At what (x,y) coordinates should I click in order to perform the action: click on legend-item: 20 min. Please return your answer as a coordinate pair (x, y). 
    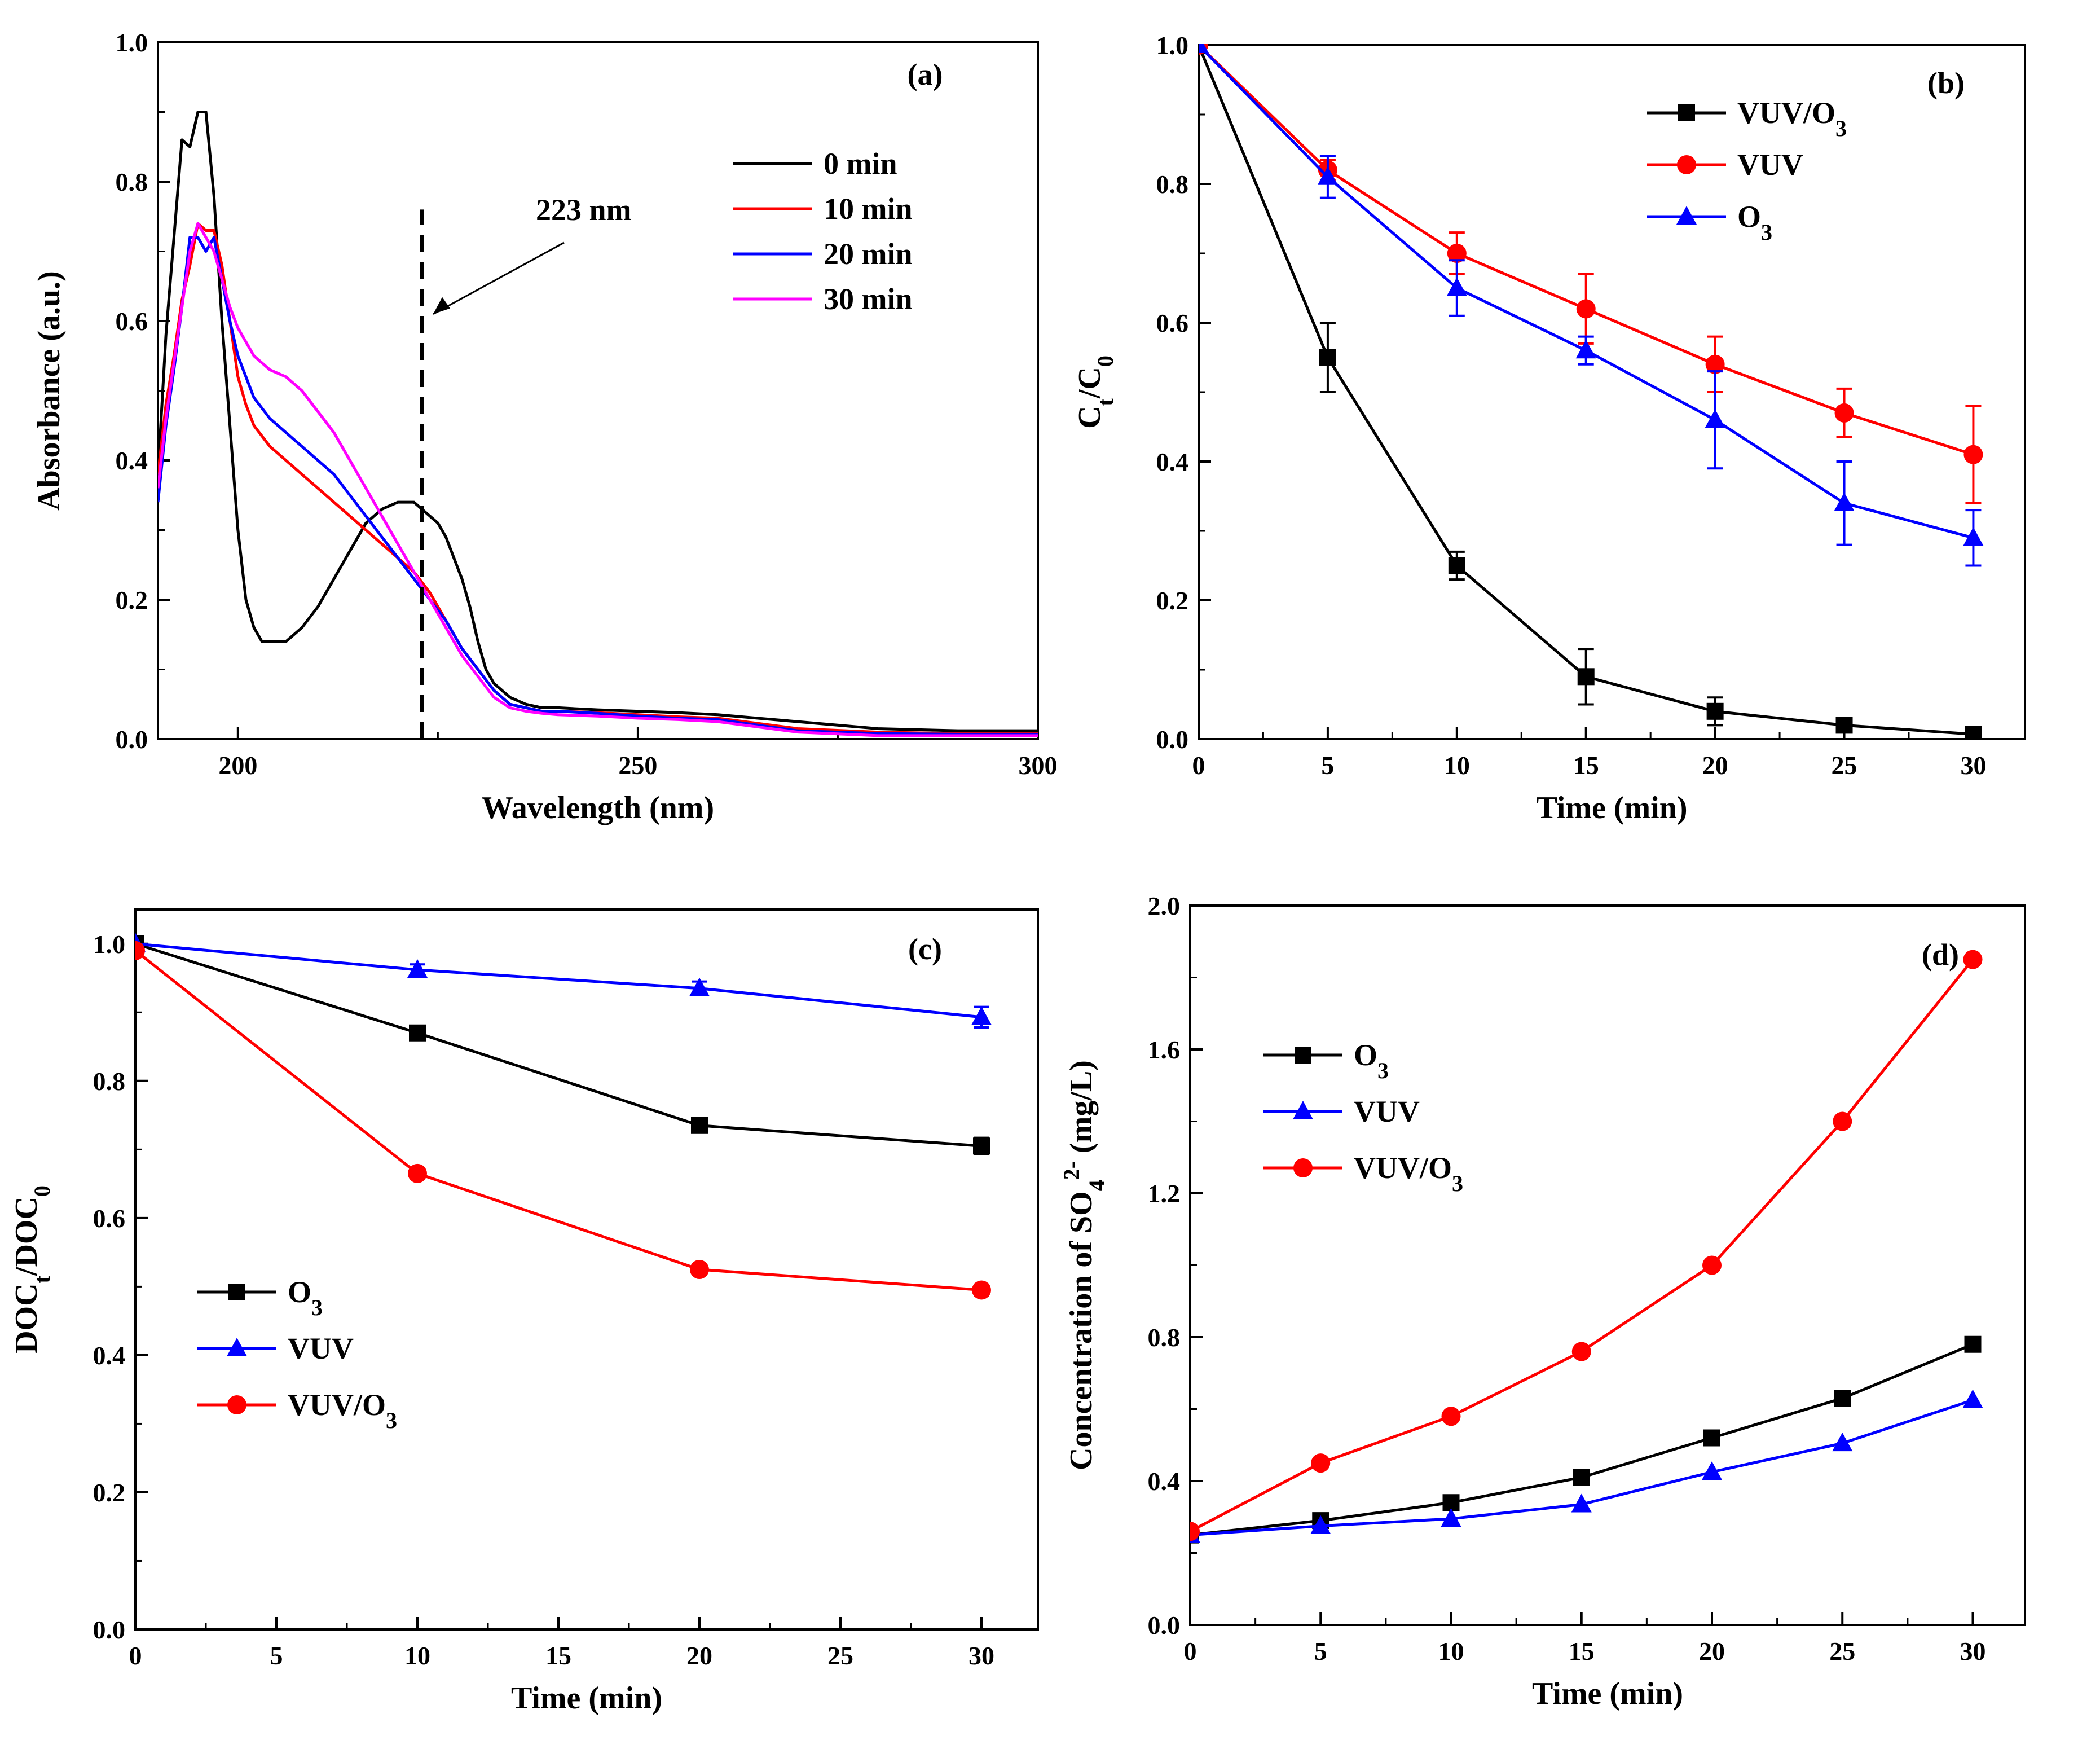
    Looking at the image, I should click on (823, 254).